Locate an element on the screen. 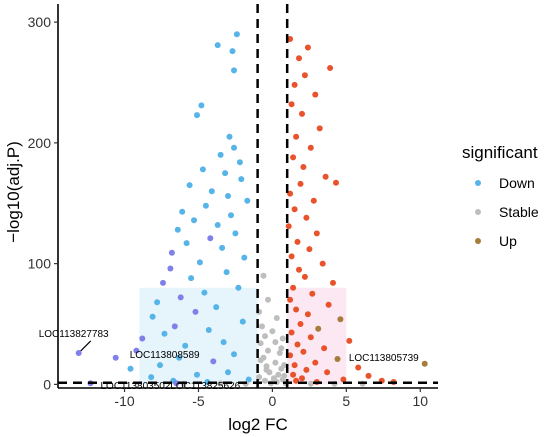  legend-title: significant is located at coordinates (500, 152).